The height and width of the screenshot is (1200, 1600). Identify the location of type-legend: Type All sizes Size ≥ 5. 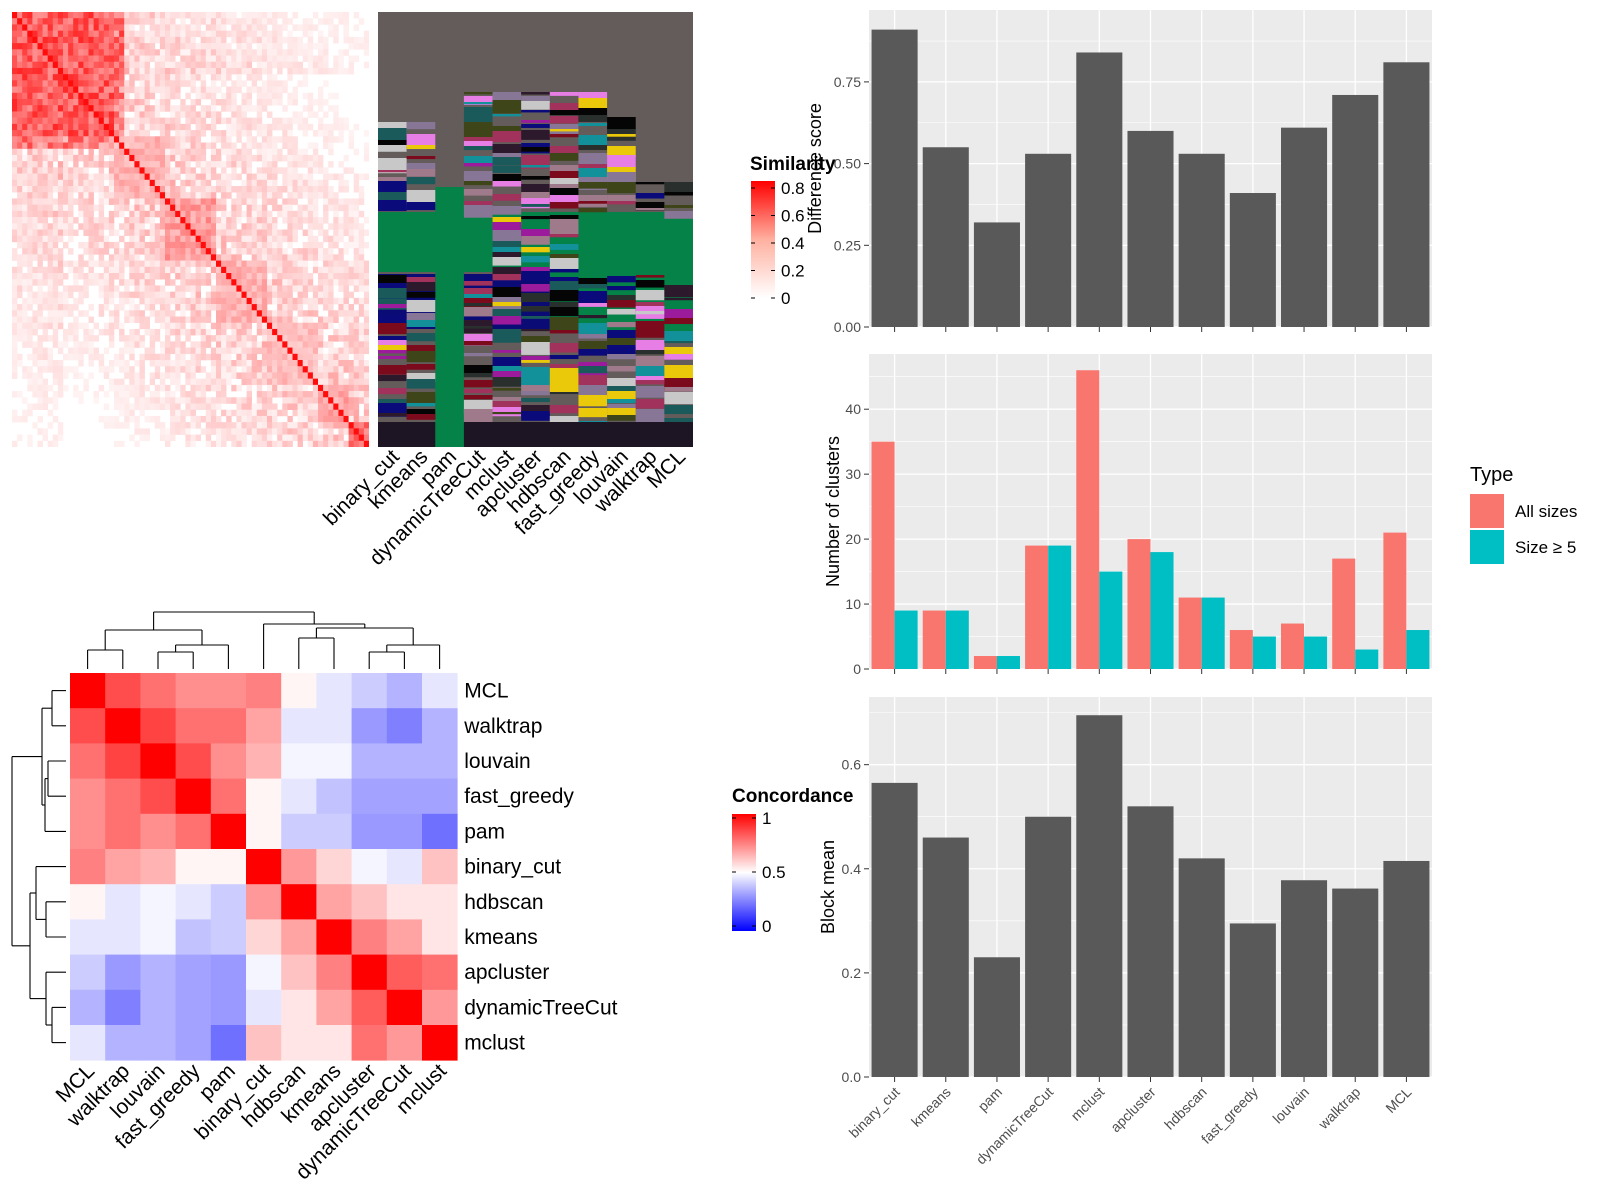
(1523, 514).